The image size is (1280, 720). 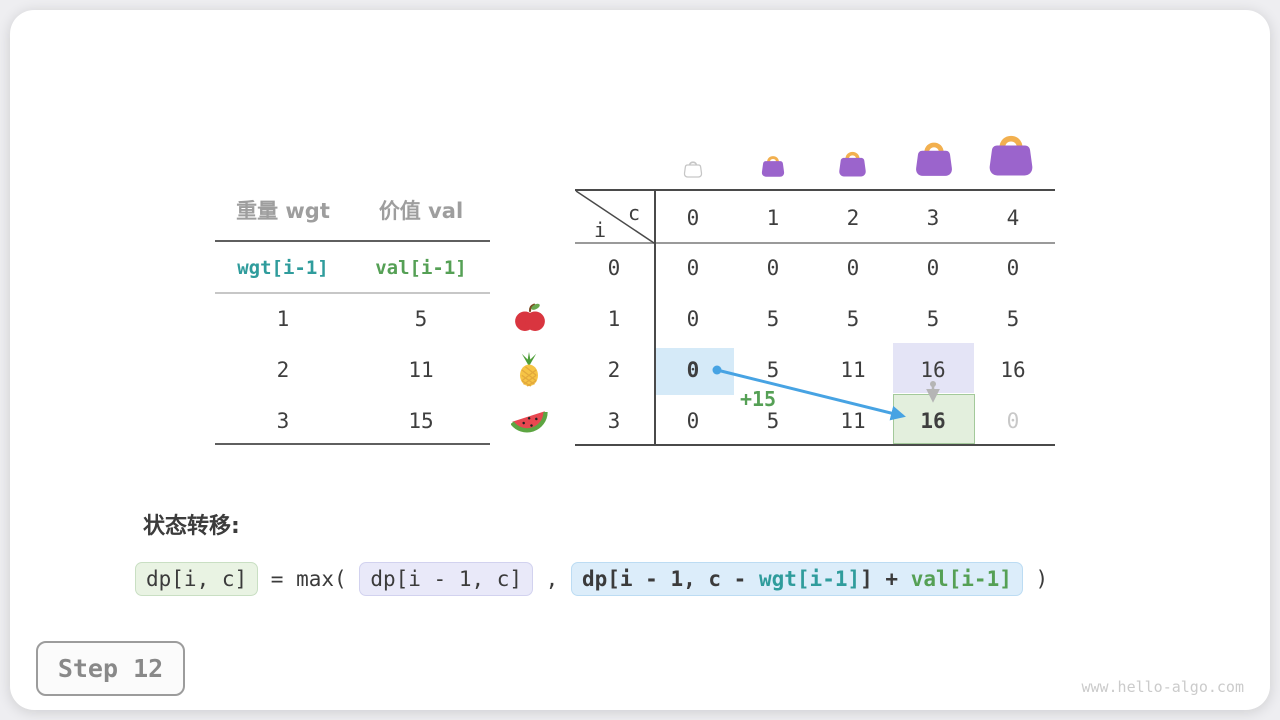 I want to click on dp-col-header: 4, so click(x=1013, y=218).